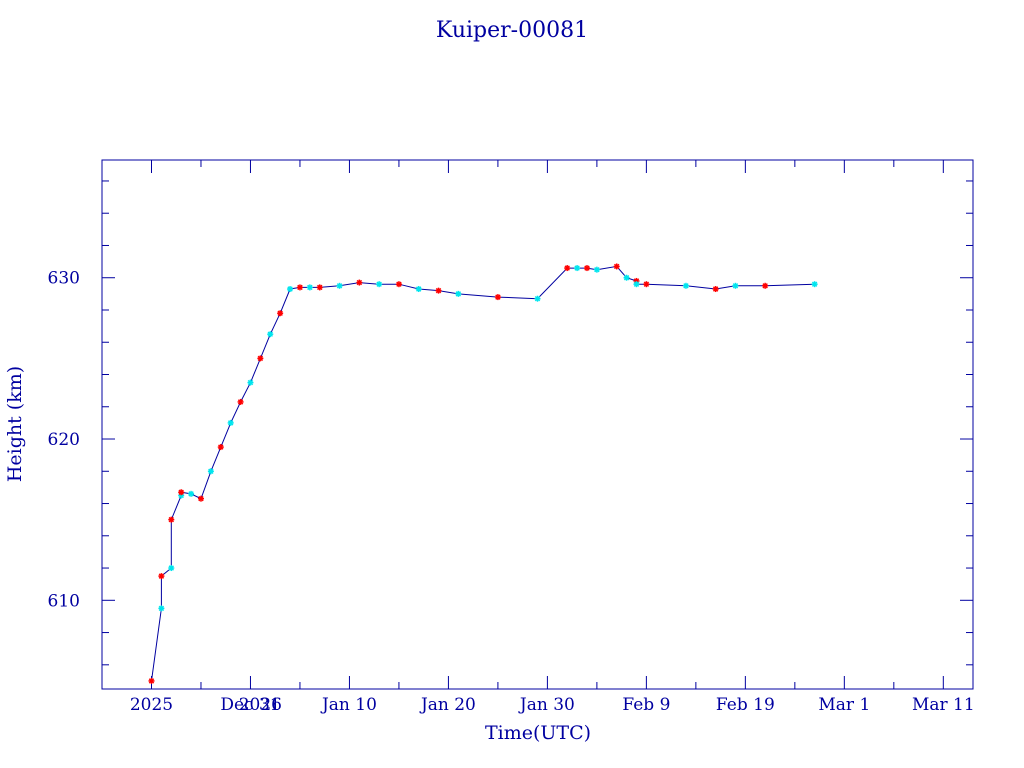  Describe the element at coordinates (943, 705) in the screenshot. I see `x-tick-label: Mar 11` at that location.